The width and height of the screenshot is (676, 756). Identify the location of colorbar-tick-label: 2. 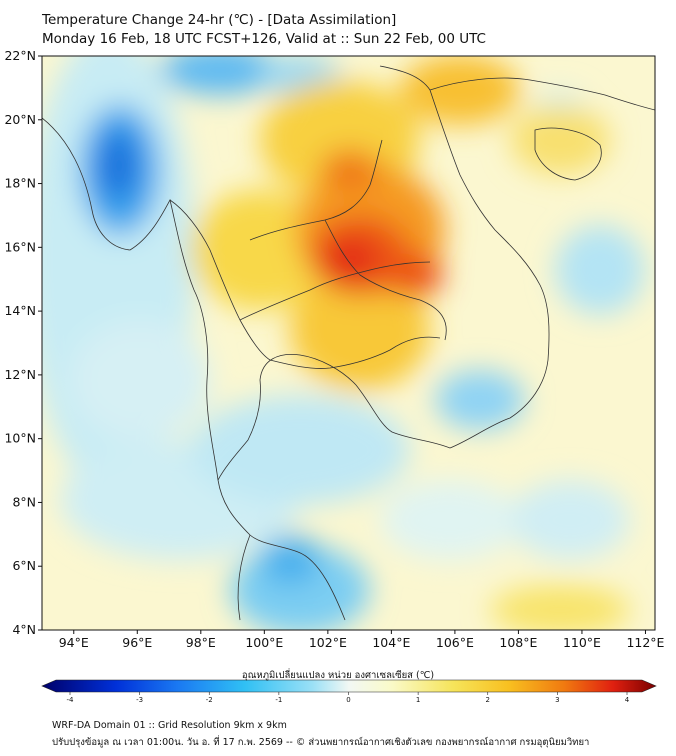
(488, 700).